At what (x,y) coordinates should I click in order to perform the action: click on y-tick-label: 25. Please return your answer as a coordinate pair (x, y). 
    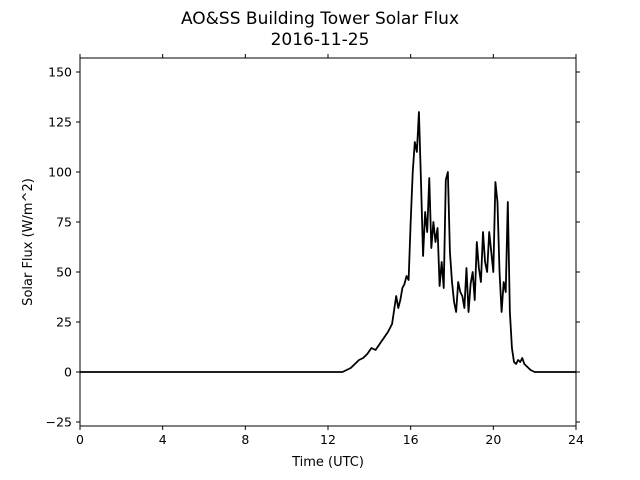
    Looking at the image, I should click on (64, 322).